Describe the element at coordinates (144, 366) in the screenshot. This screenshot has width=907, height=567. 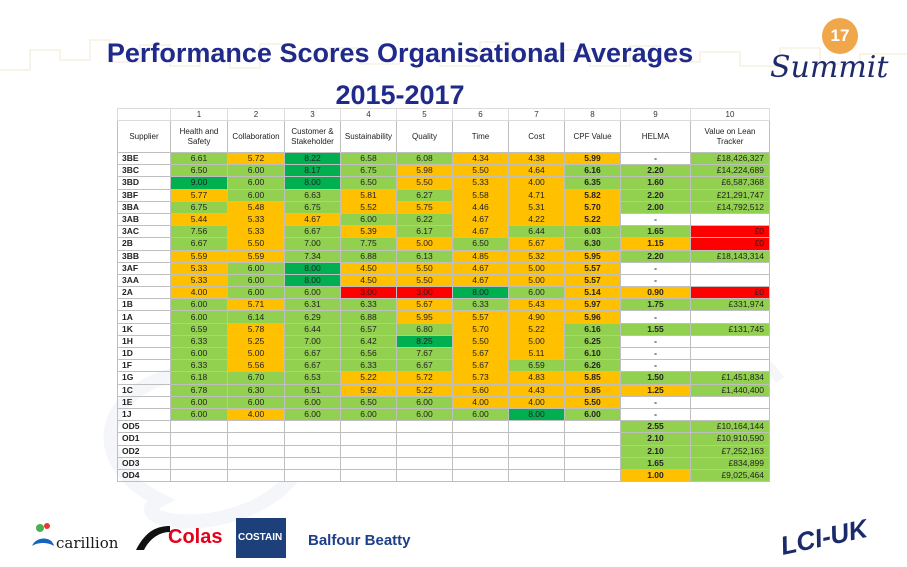
I see `supplier-cell: 1F` at that location.